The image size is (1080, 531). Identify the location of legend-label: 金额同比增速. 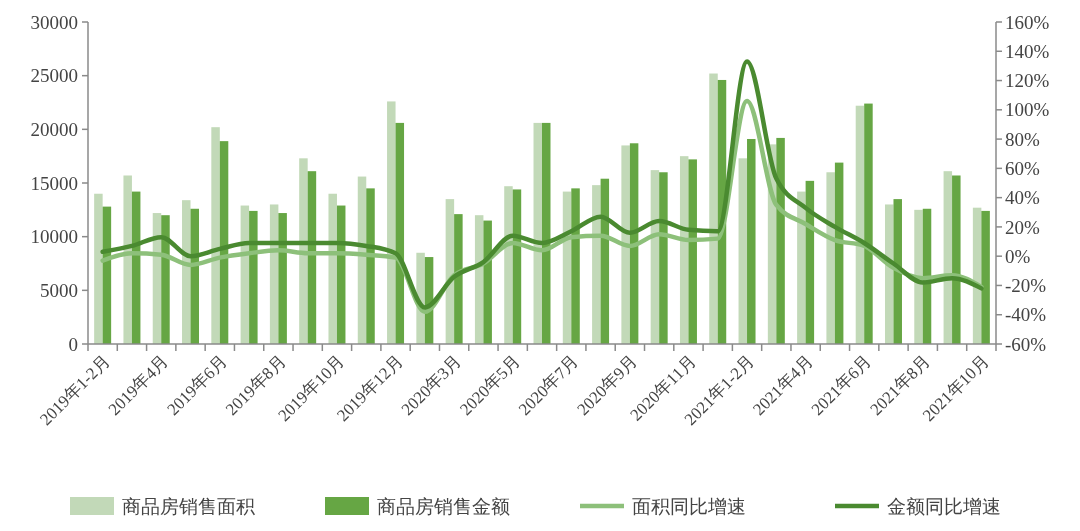
(944, 506).